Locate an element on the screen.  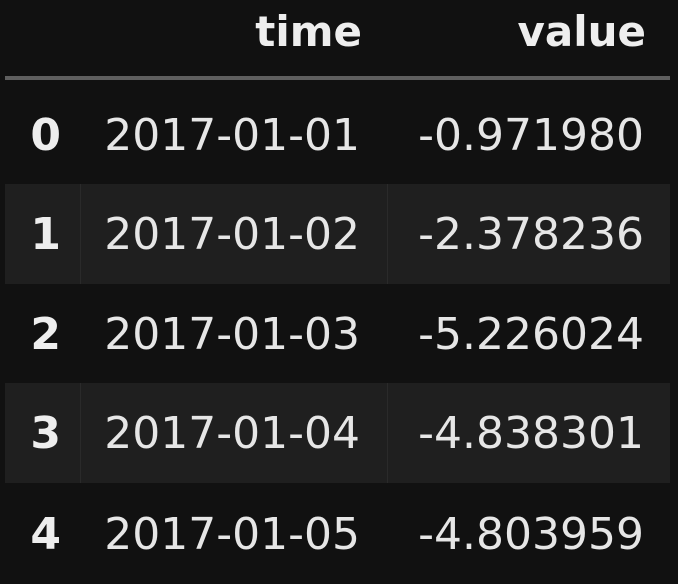
row-index: 0 is located at coordinates (45, 135).